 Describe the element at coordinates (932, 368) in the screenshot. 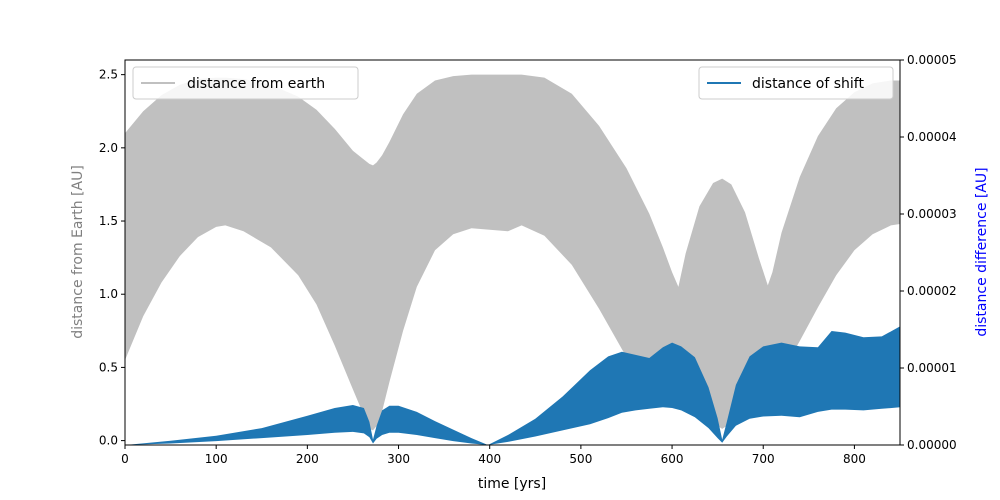

I see `right-y-tick-label: 0.00001` at that location.